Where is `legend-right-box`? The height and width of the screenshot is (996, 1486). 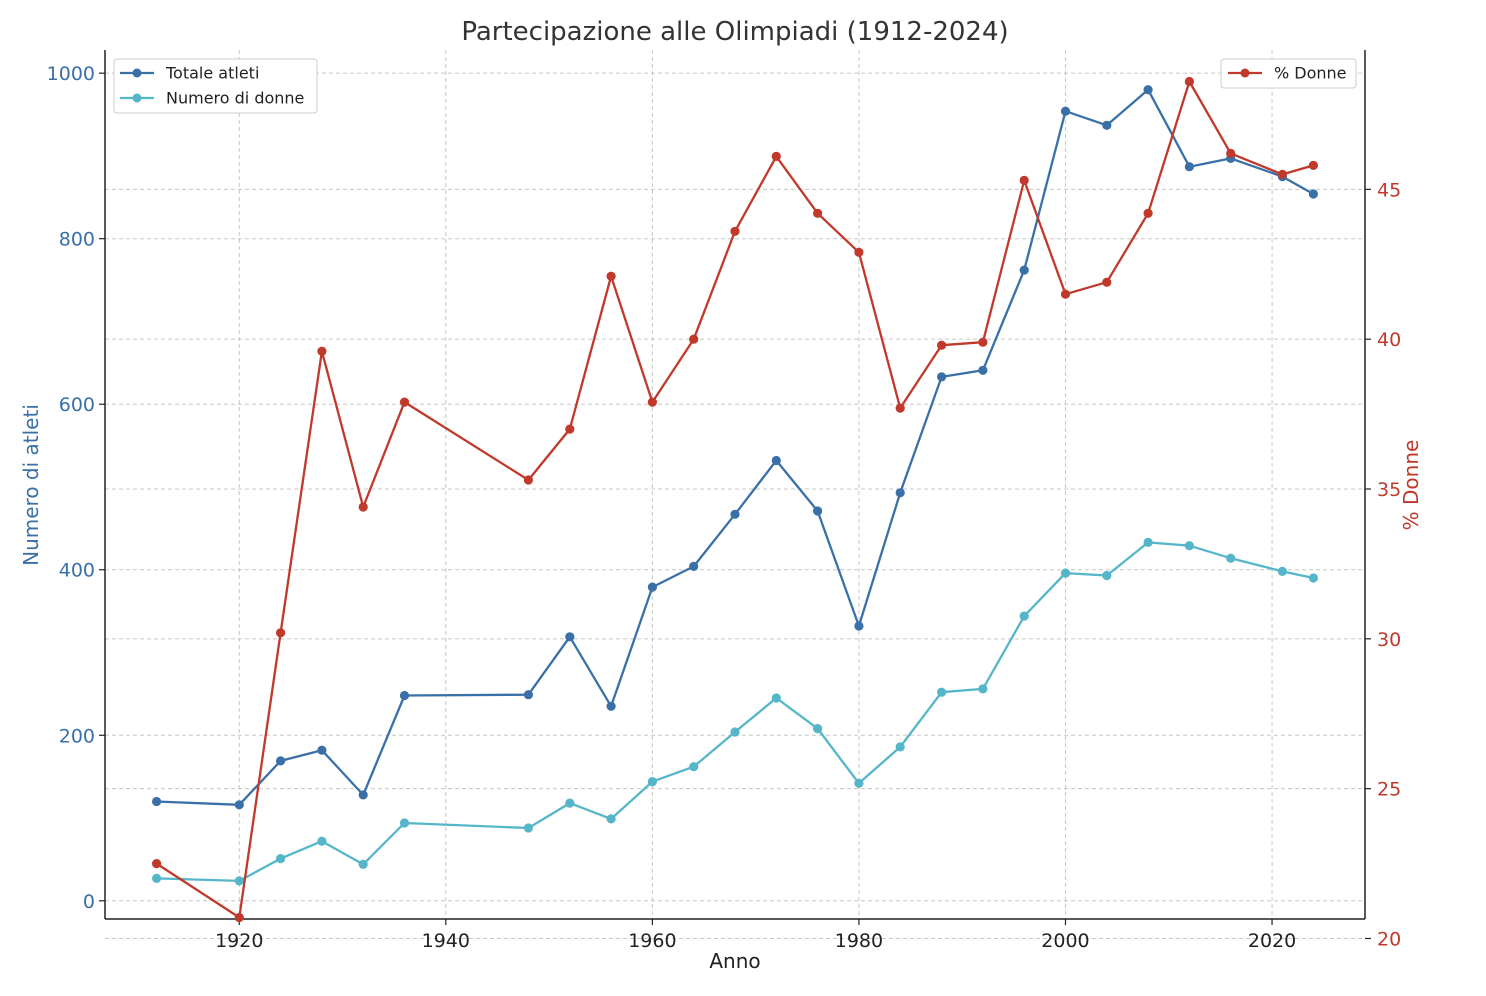 legend-right-box is located at coordinates (1288, 73).